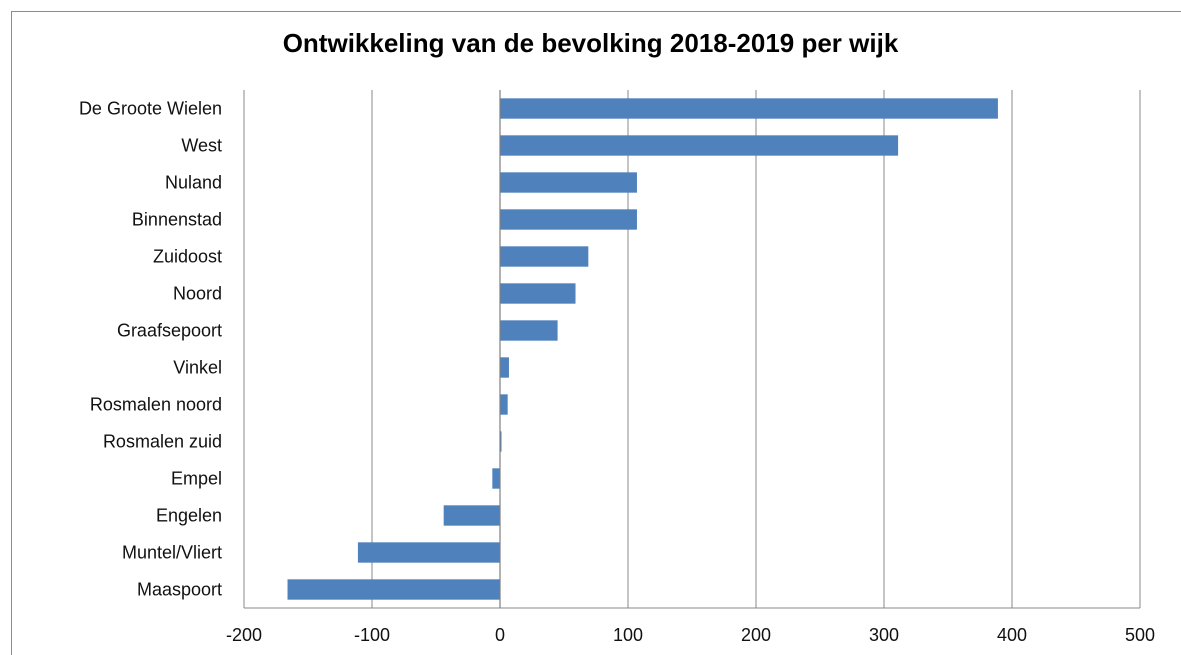  Describe the element at coordinates (756, 635) in the screenshot. I see `x-tick-label: 200` at that location.